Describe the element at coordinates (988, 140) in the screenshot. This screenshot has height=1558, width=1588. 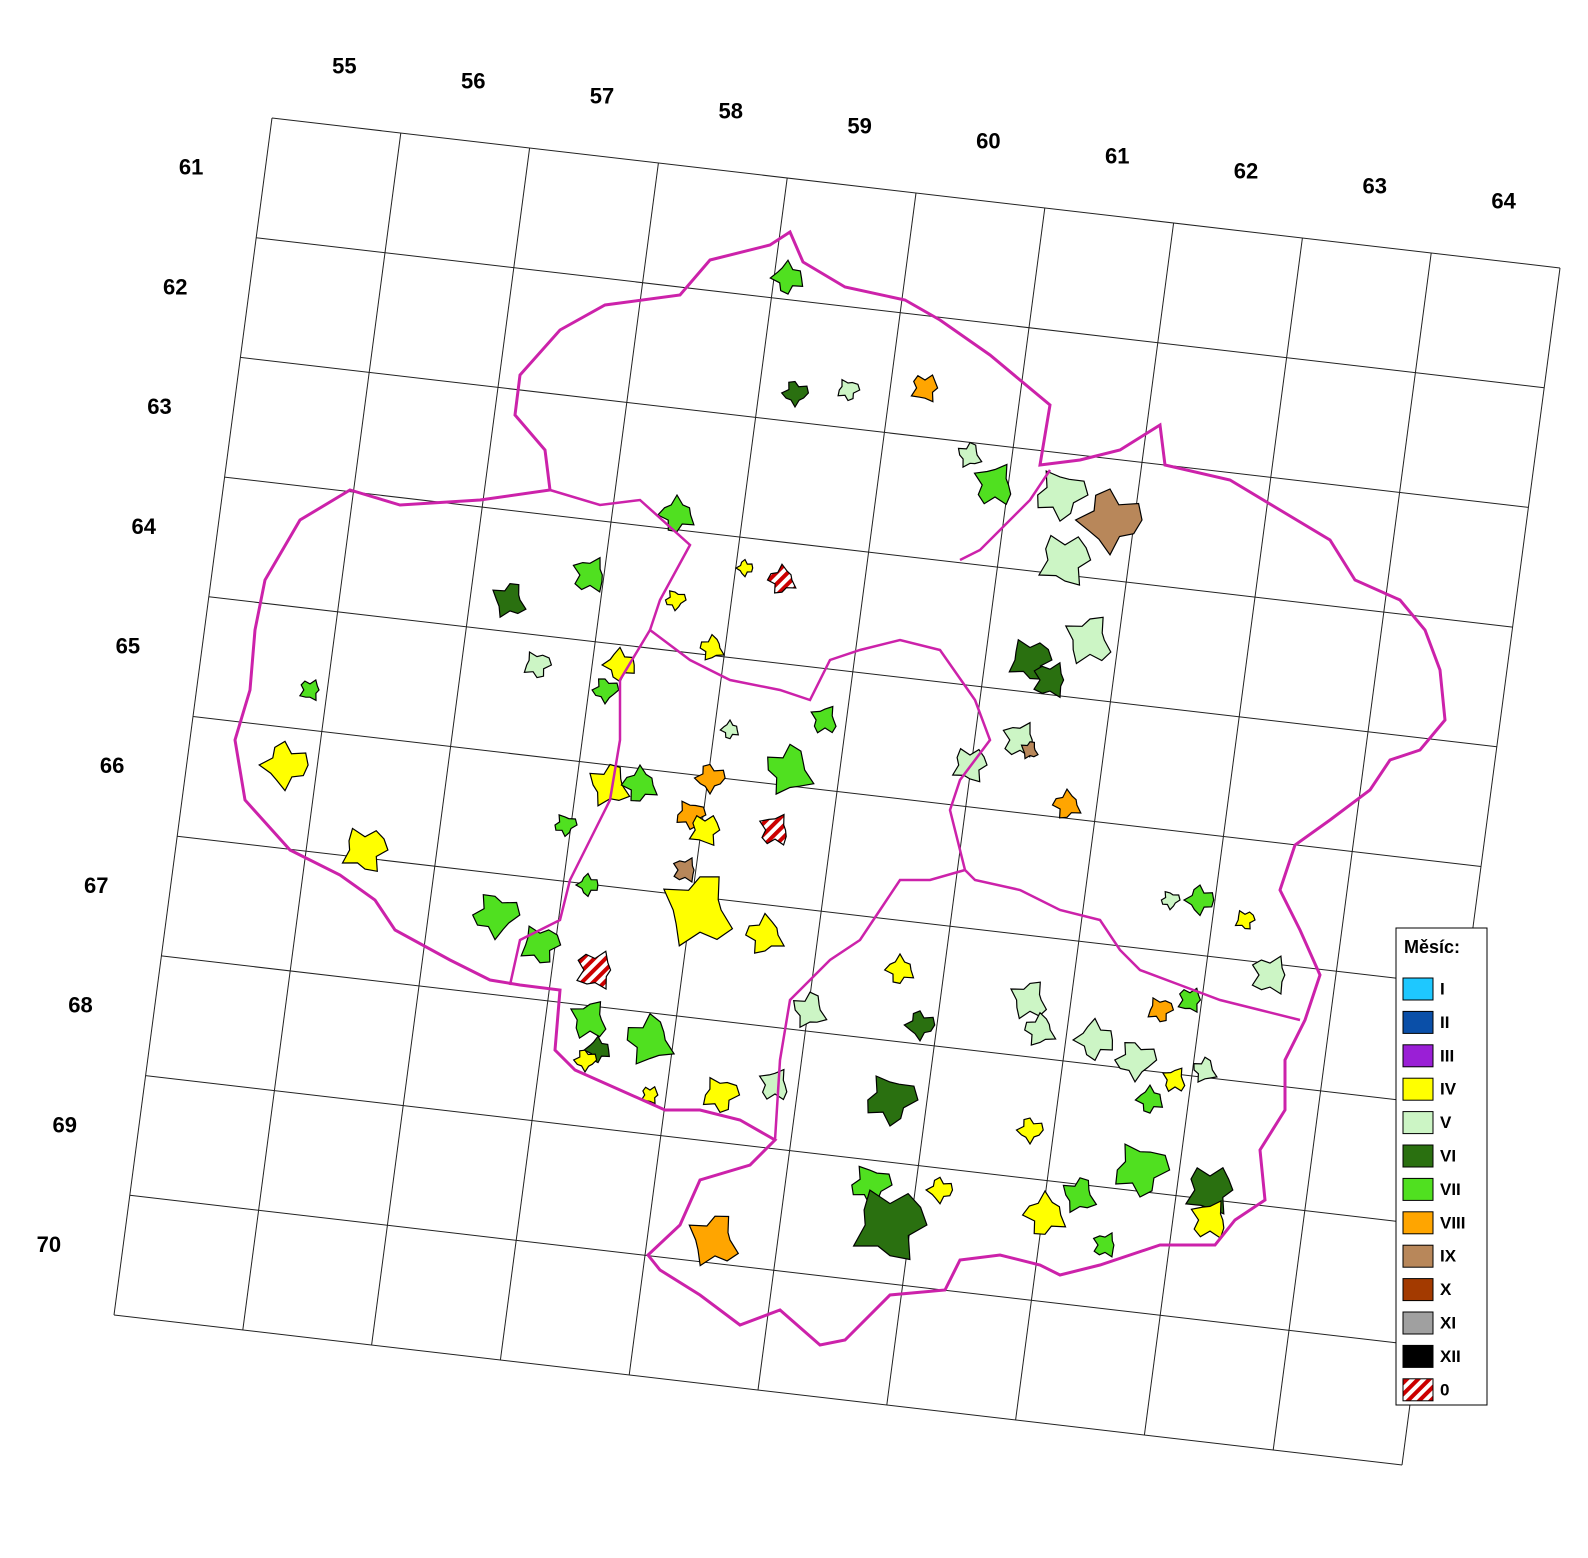
I see `column-label: 60` at that location.